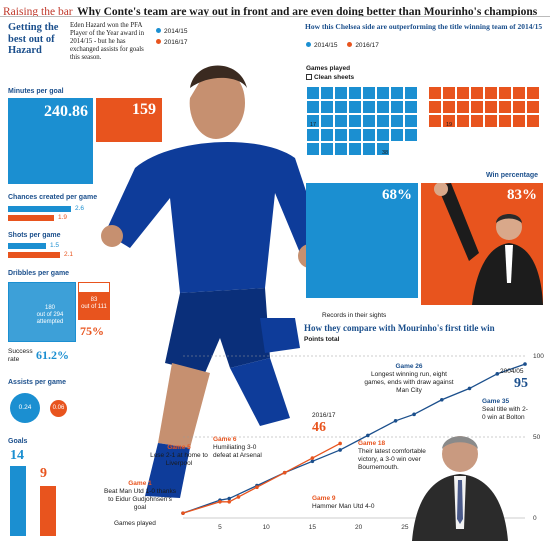  Describe the element at coordinates (94, 307) in the screenshot. I see `dribbles-note-b: out of 111` at that location.